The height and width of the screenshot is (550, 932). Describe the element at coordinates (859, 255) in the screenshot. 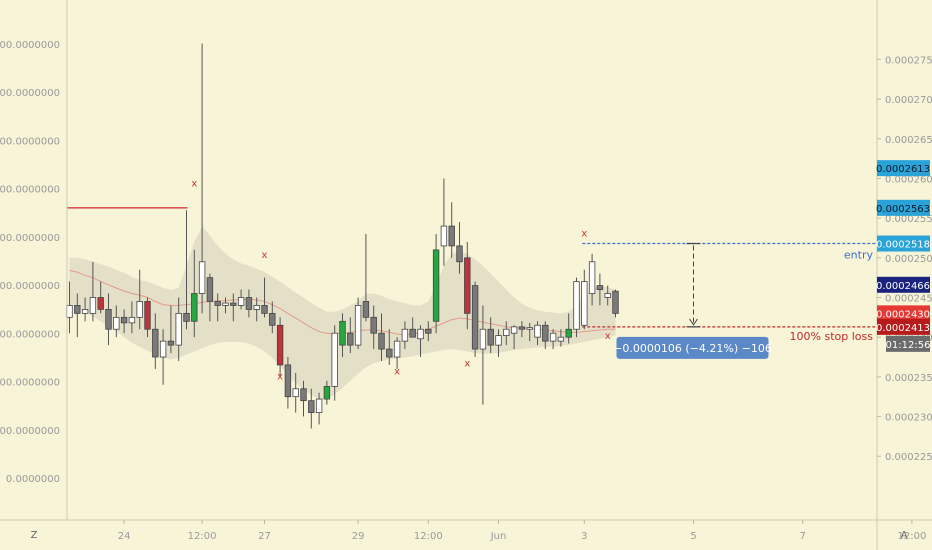

I see `entry-label: entry` at that location.